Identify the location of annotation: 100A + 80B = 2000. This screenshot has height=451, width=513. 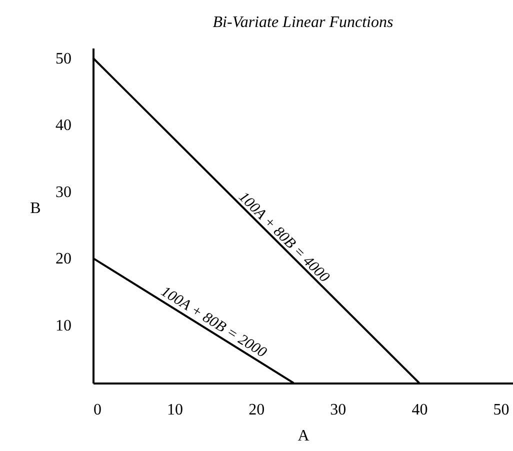
(214, 323).